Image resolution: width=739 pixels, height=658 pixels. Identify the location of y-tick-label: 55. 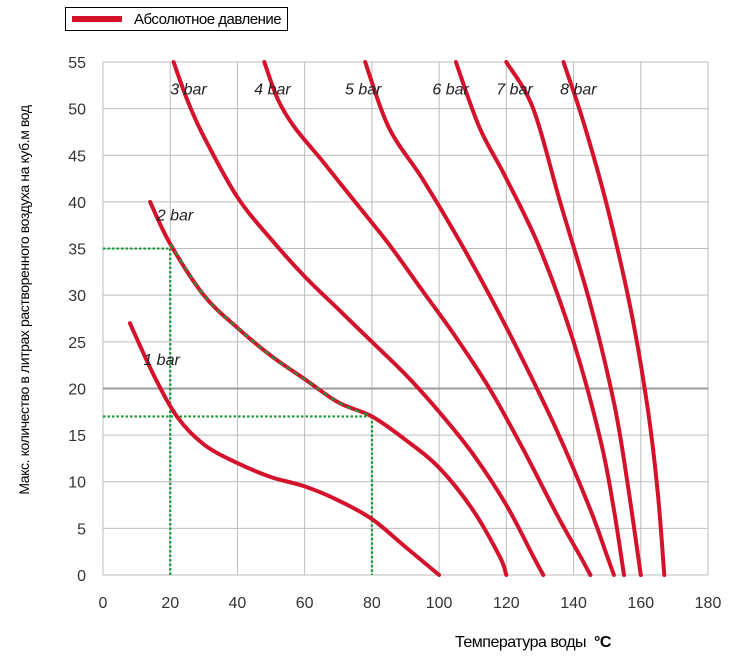
(77, 63).